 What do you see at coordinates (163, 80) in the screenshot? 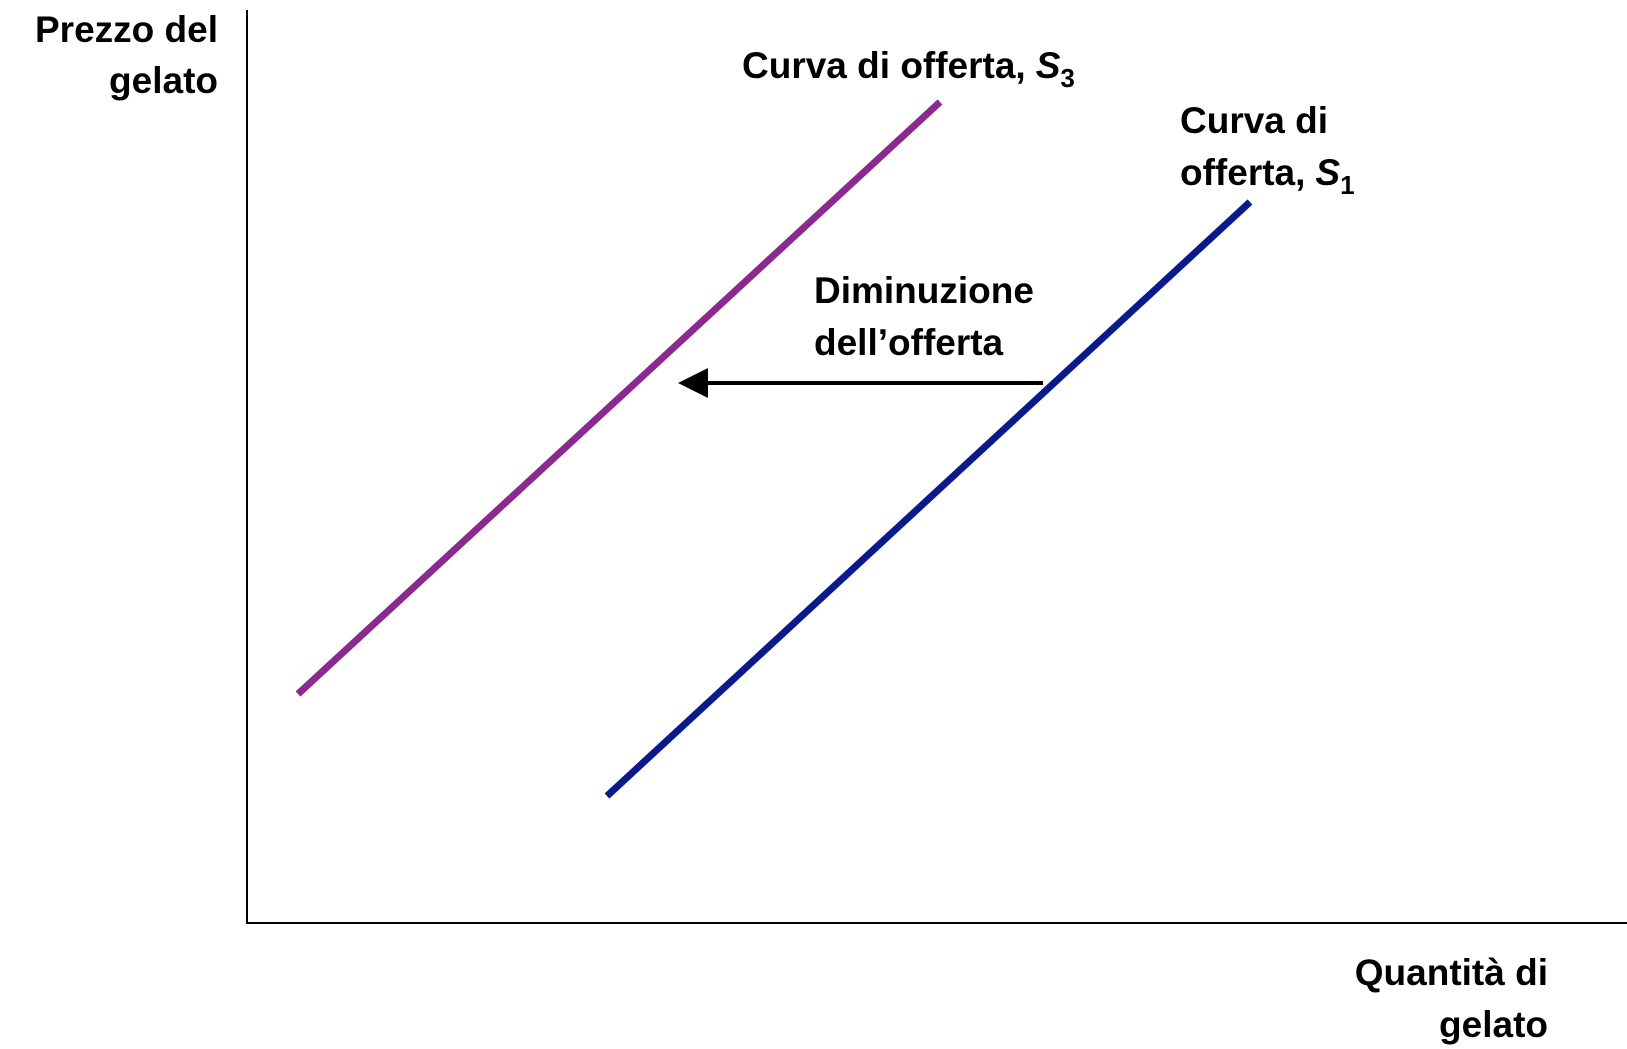
I see `y-axis-label: gelato` at bounding box center [163, 80].